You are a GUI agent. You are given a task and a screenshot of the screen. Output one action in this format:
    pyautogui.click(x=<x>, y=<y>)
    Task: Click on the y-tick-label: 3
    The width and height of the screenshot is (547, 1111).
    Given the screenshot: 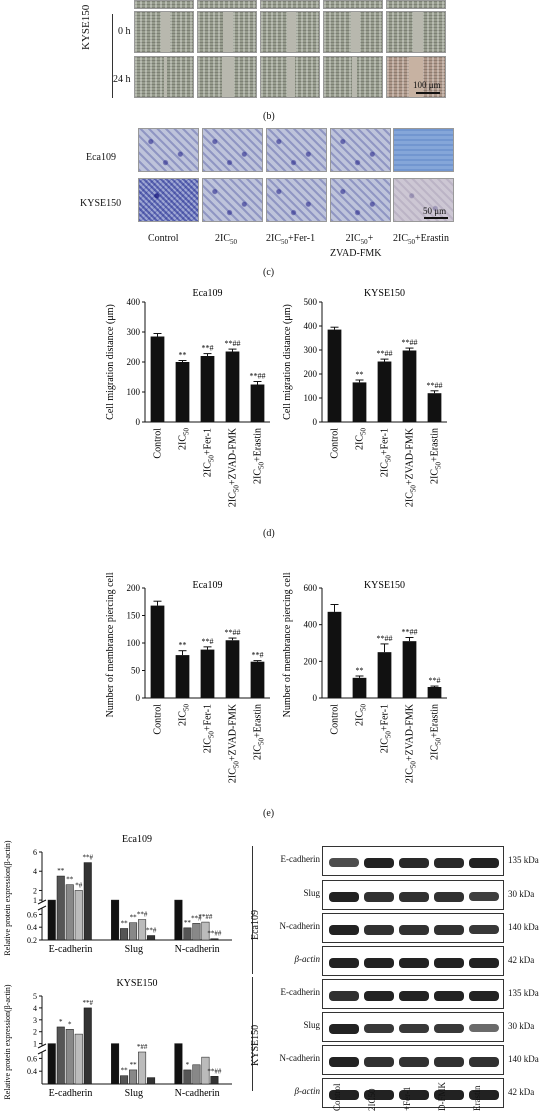 What is the action you would take?
    pyautogui.click(x=35, y=1020)
    